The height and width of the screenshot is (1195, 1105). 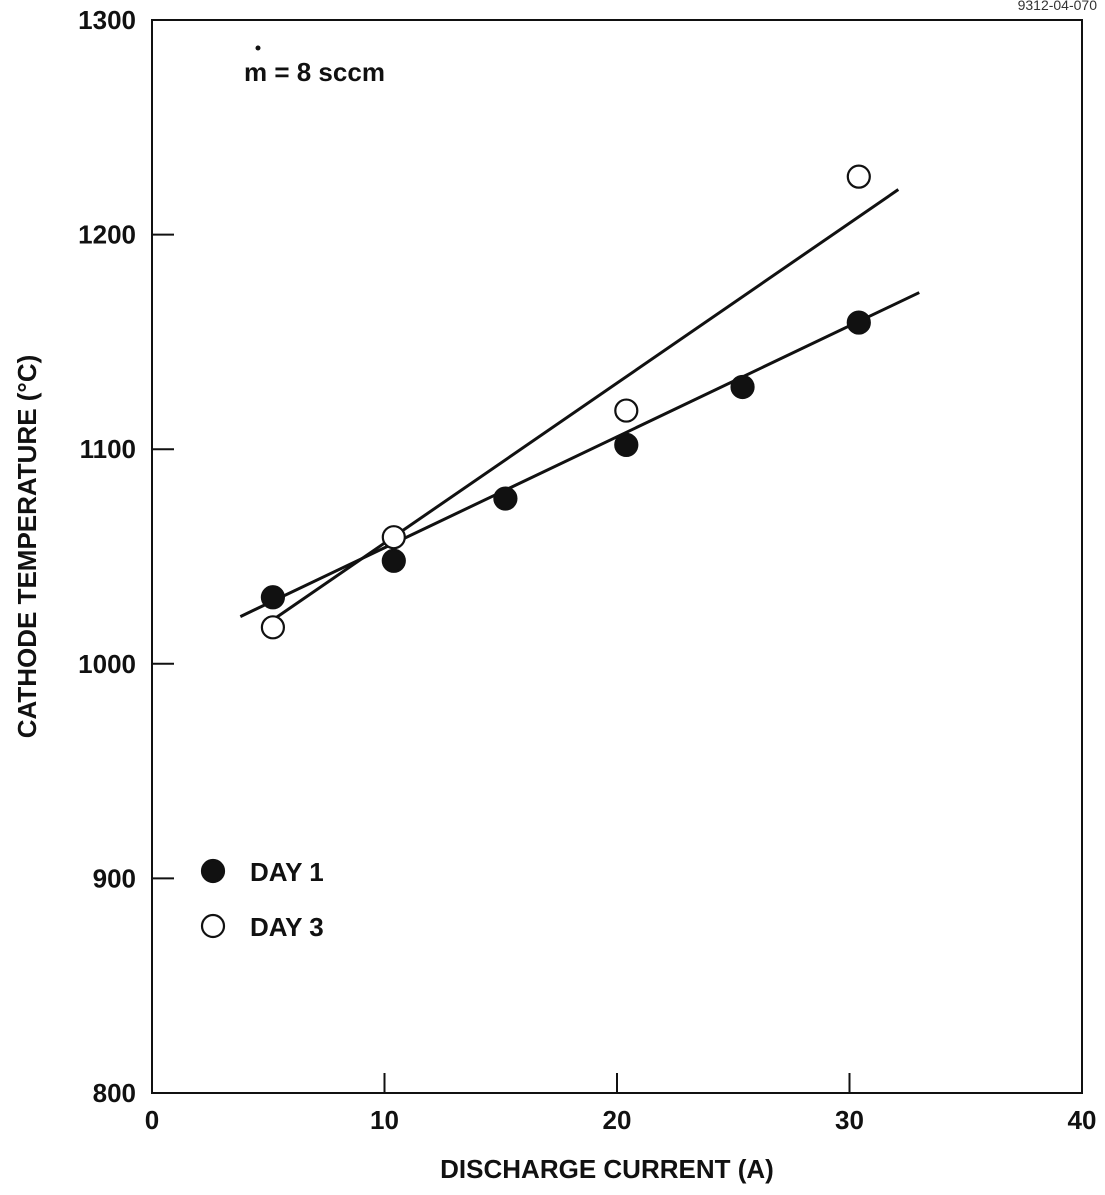 What do you see at coordinates (114, 1093) in the screenshot?
I see `y-tick-label: 800` at bounding box center [114, 1093].